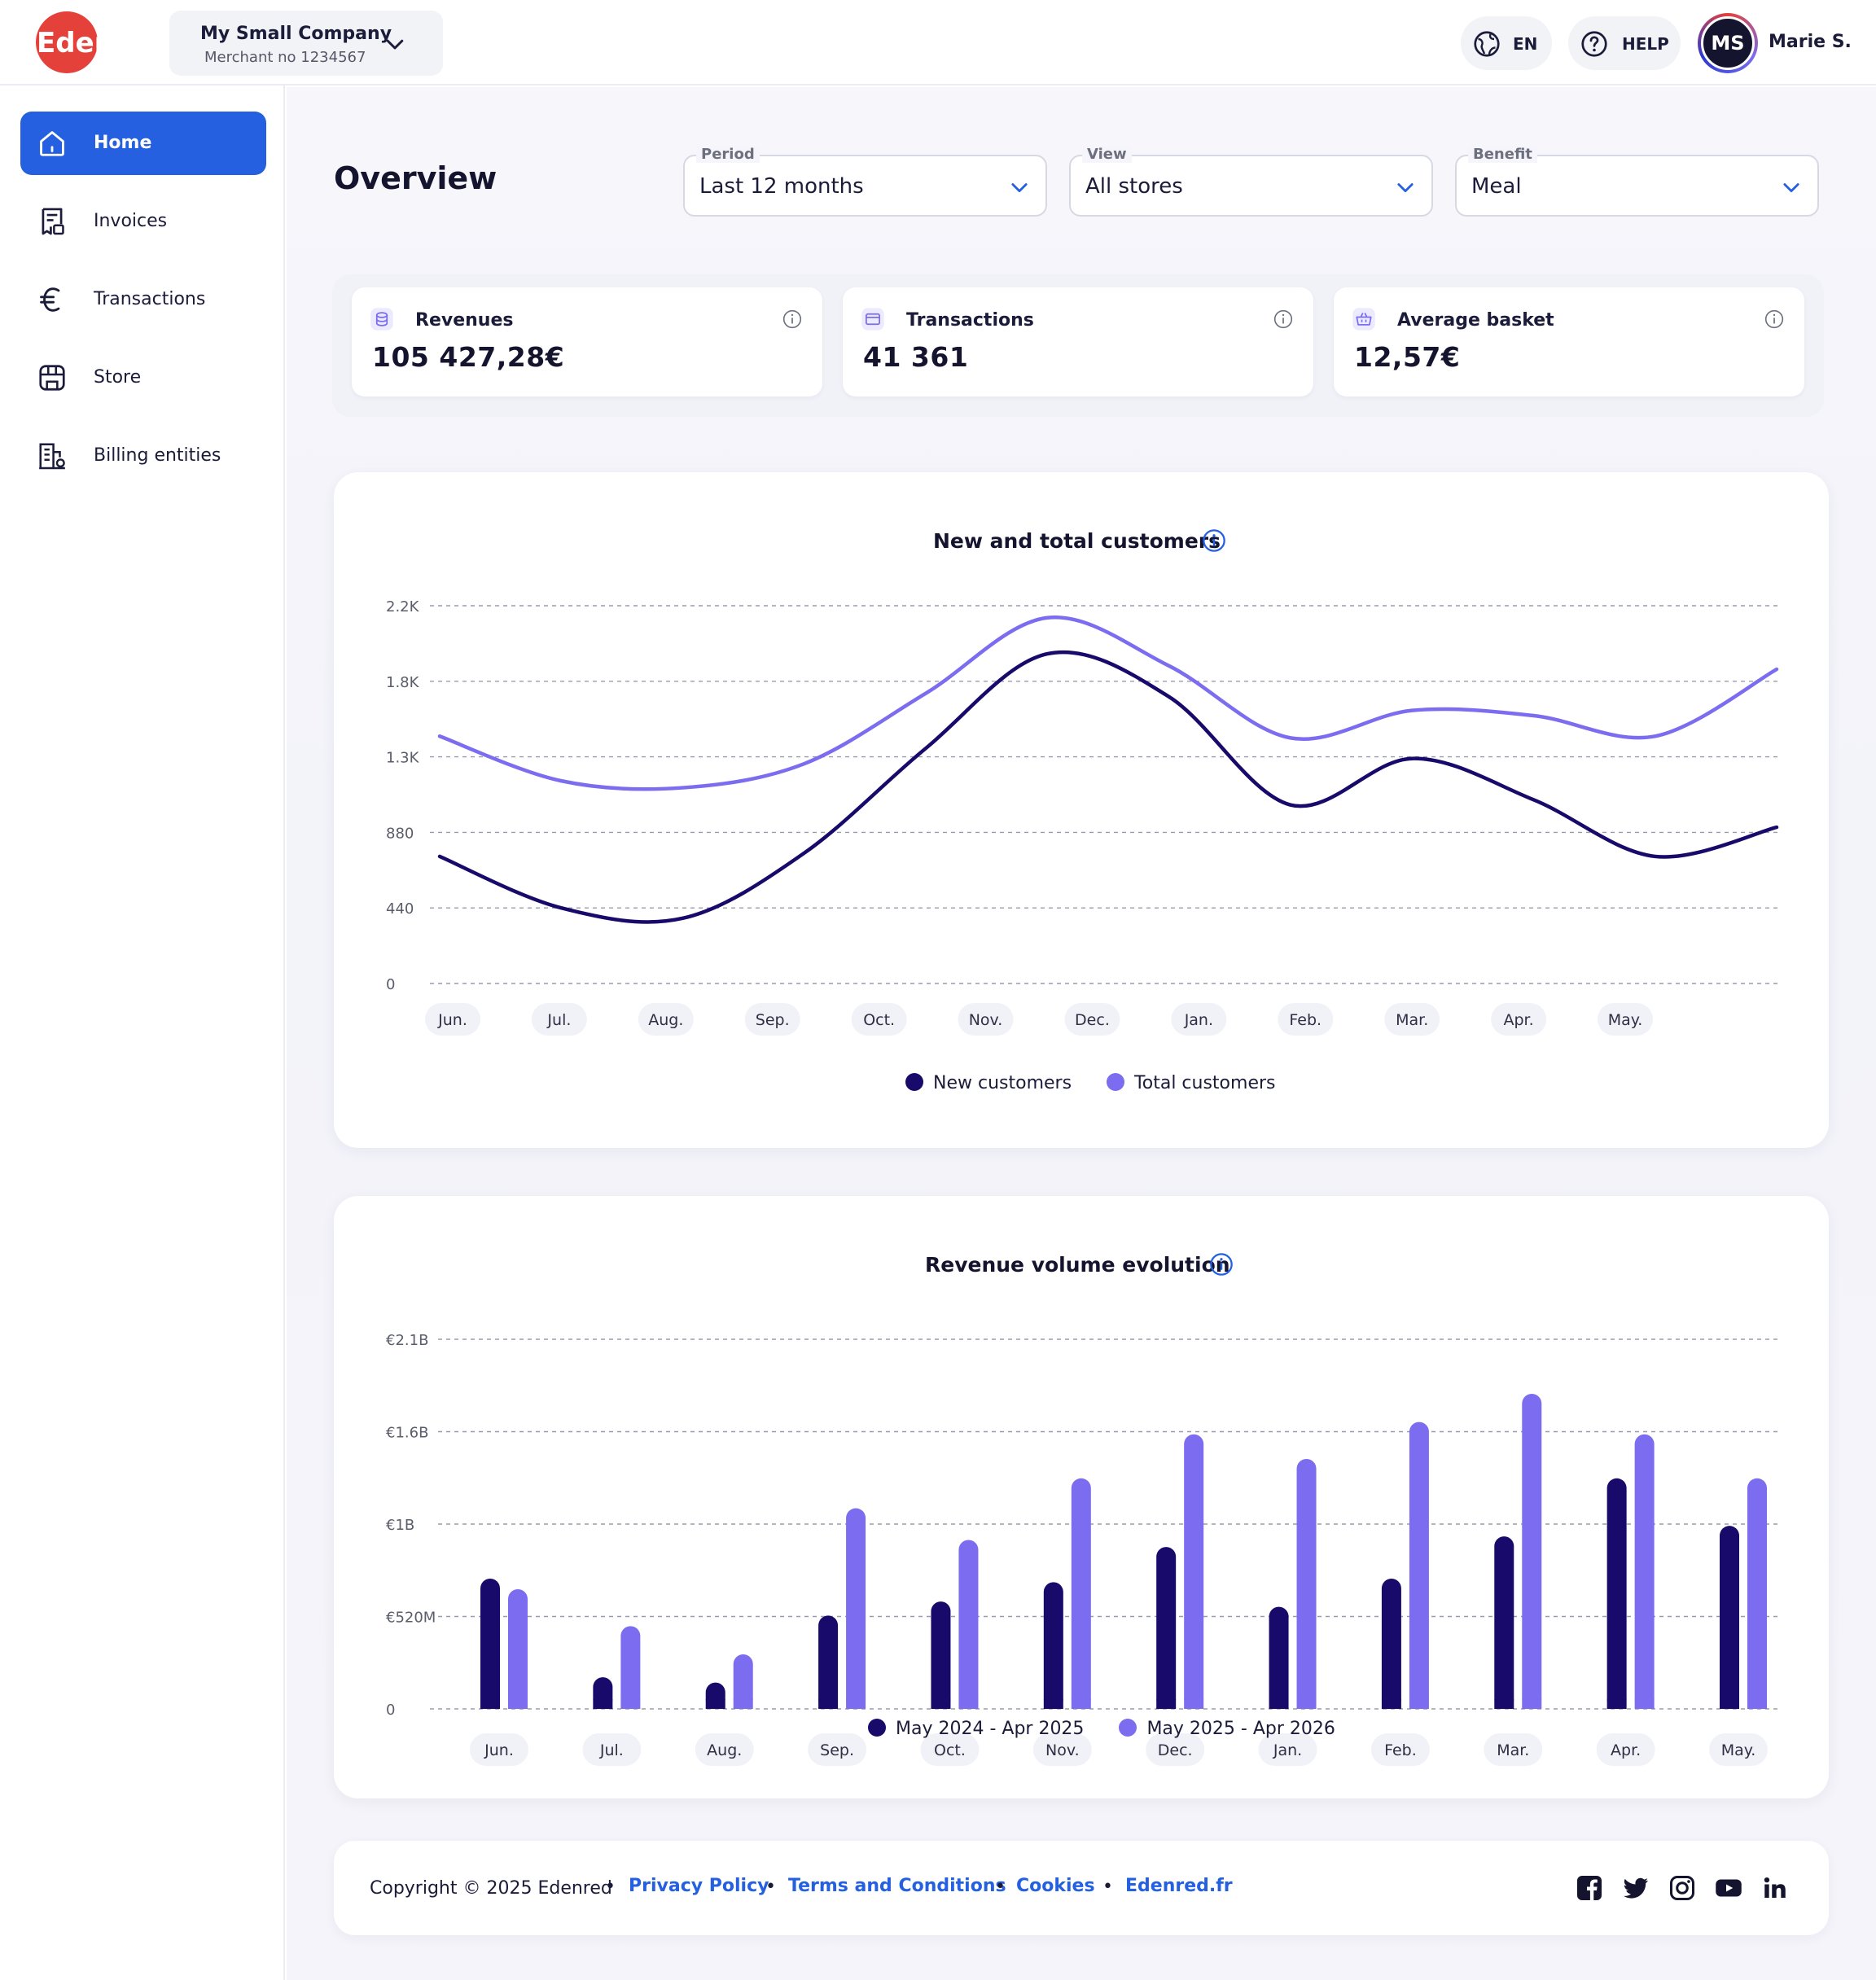 The height and width of the screenshot is (1980, 1876). I want to click on benefit-select: Benefit Meal, so click(1637, 181).